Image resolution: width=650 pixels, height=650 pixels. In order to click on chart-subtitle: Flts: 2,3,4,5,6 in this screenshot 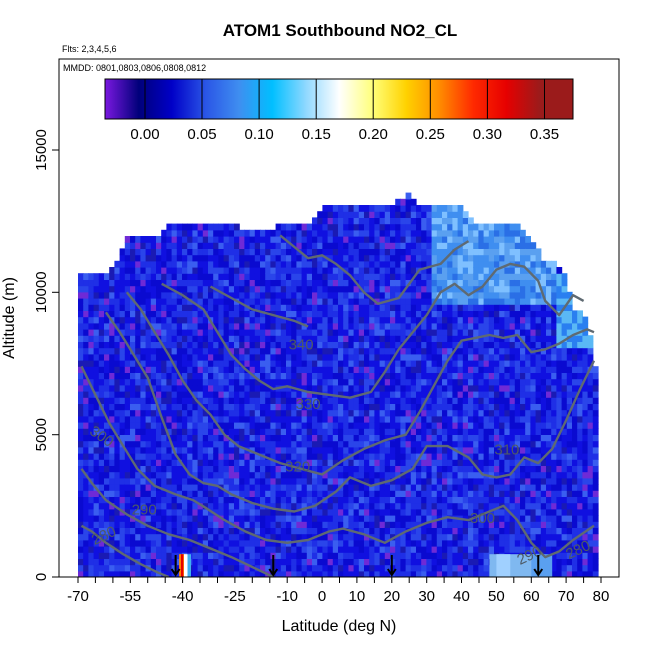, I will do `click(89, 49)`.